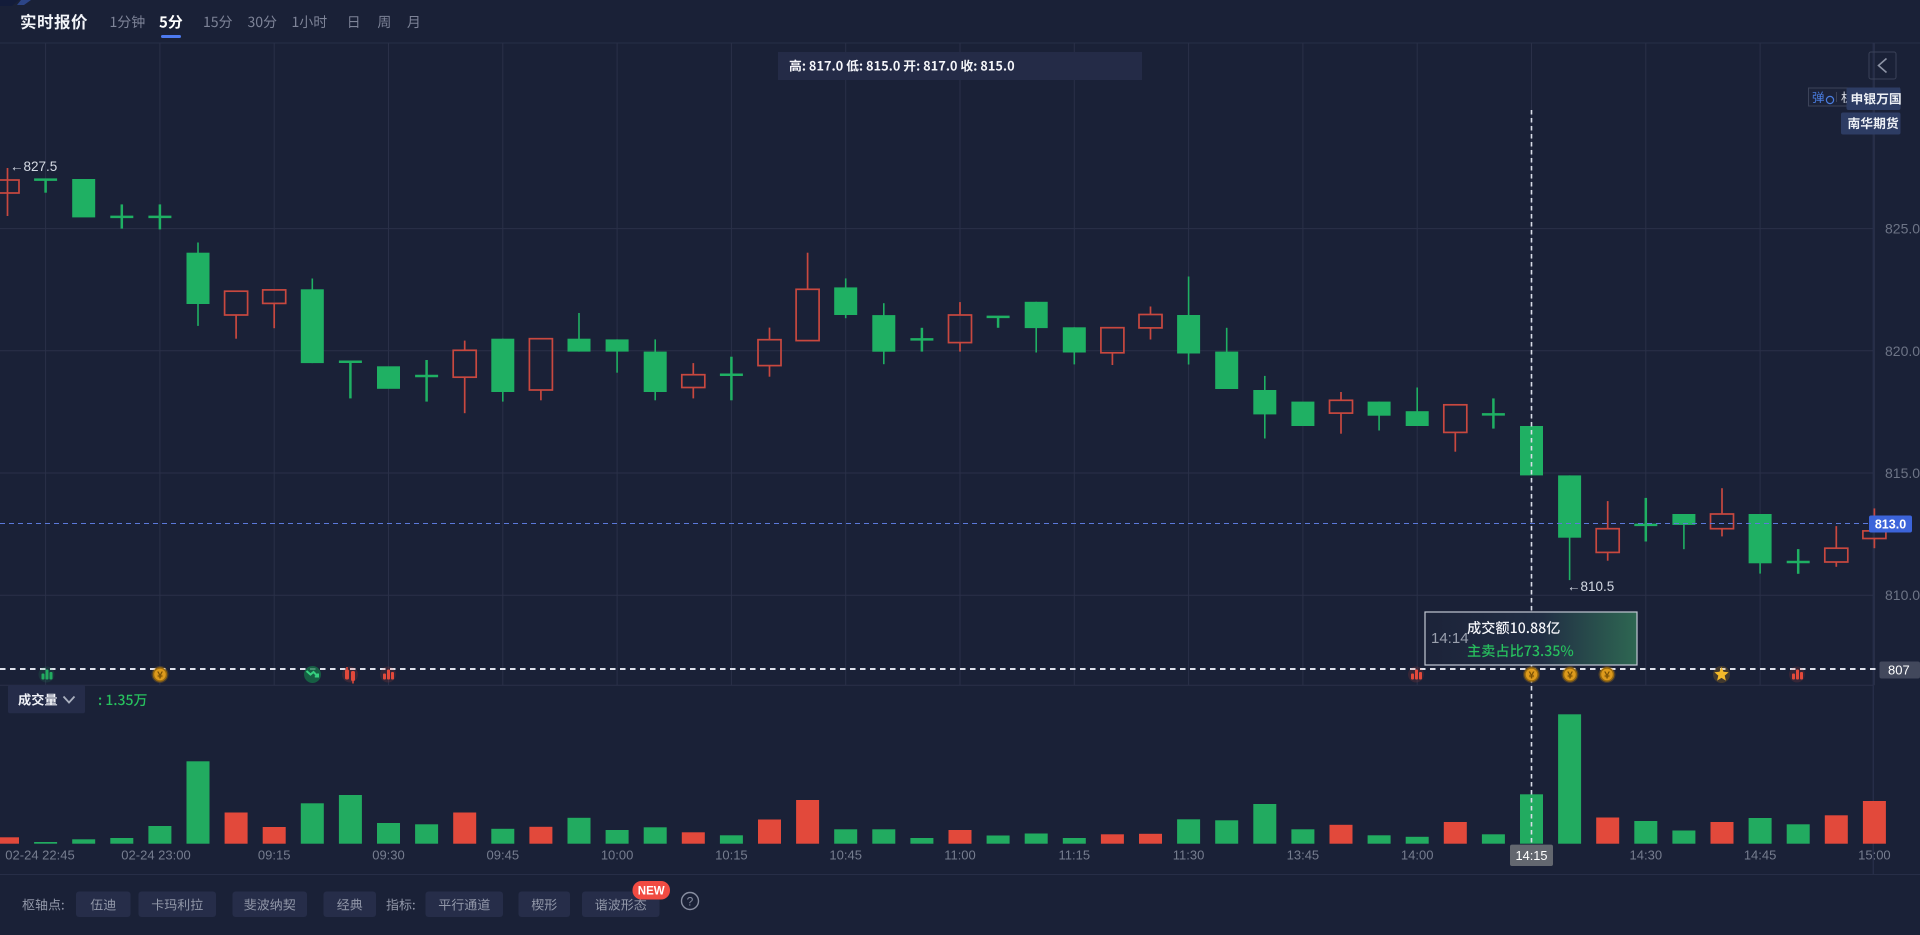  What do you see at coordinates (845, 855) in the screenshot?
I see `svg-text: 10:45` at bounding box center [845, 855].